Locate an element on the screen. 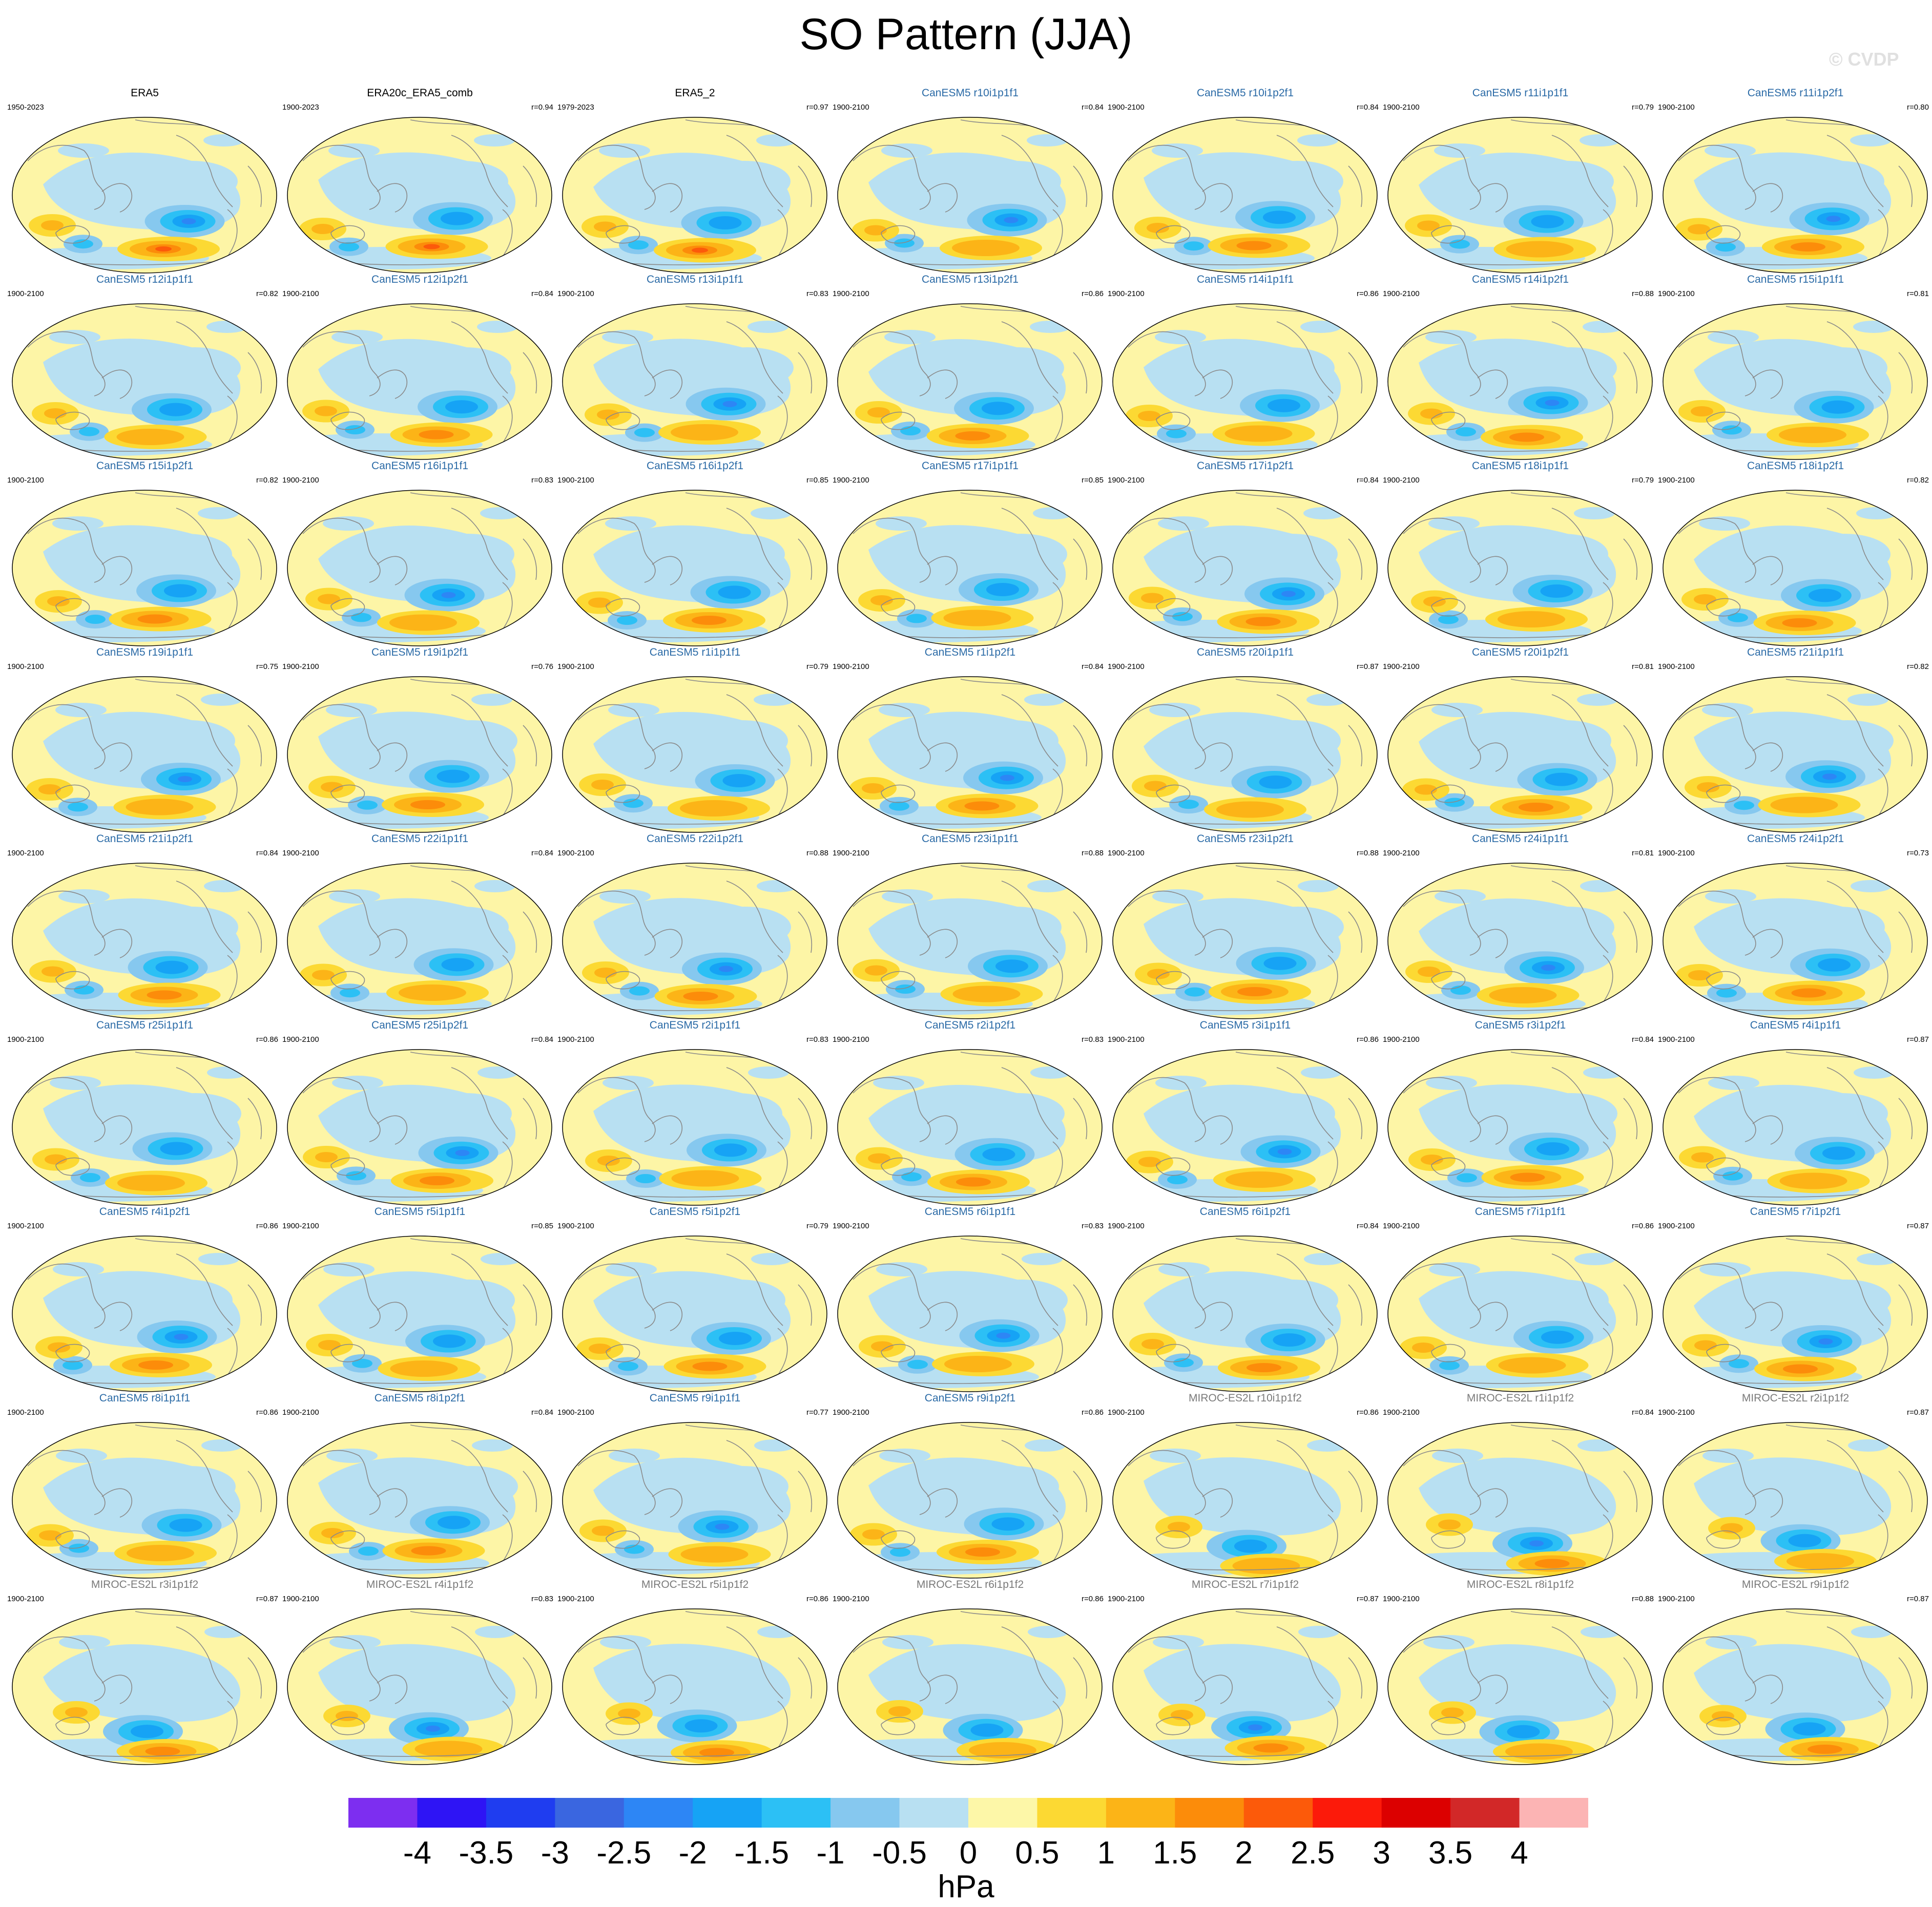  panel-title: CanESM5 r8i1p2f1 is located at coordinates (420, 1398).